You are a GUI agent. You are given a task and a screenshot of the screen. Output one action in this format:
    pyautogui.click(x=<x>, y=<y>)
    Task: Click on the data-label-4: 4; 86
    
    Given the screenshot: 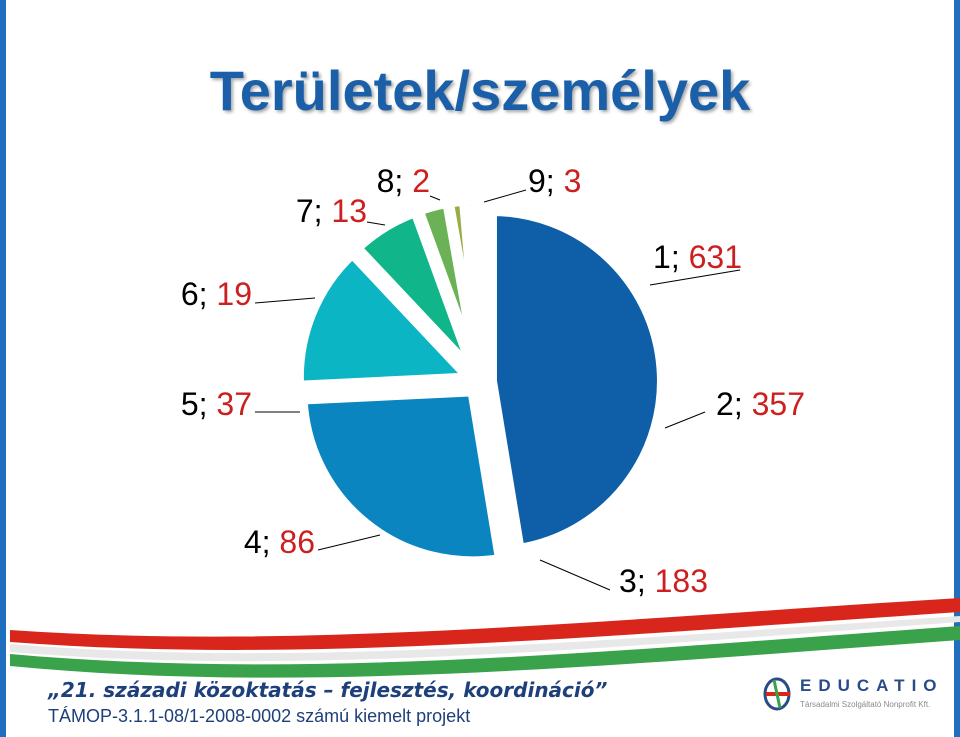 What is the action you would take?
    pyautogui.click(x=279, y=542)
    